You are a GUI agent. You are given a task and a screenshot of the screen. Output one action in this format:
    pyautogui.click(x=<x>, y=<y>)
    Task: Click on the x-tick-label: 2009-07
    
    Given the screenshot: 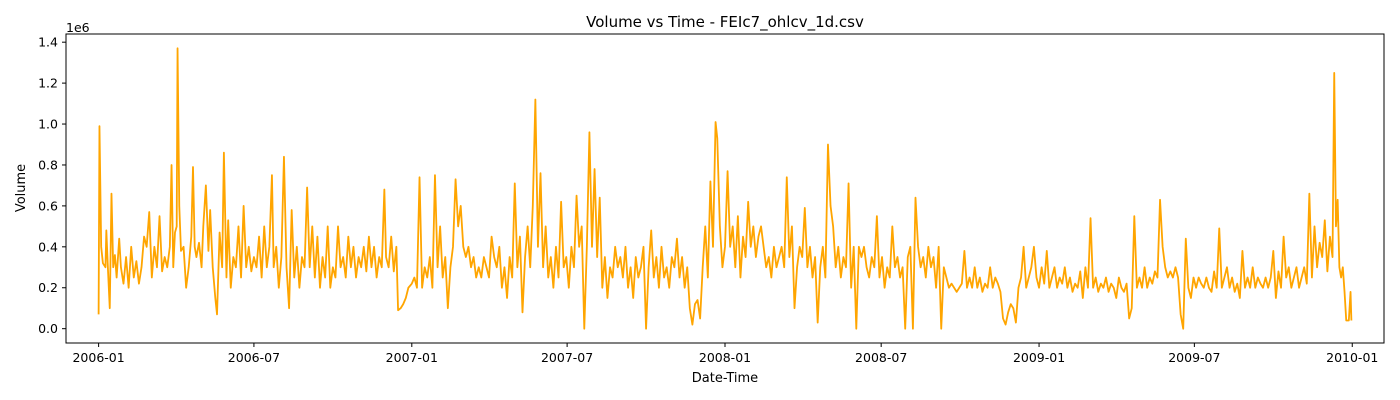 What is the action you would take?
    pyautogui.click(x=1194, y=357)
    